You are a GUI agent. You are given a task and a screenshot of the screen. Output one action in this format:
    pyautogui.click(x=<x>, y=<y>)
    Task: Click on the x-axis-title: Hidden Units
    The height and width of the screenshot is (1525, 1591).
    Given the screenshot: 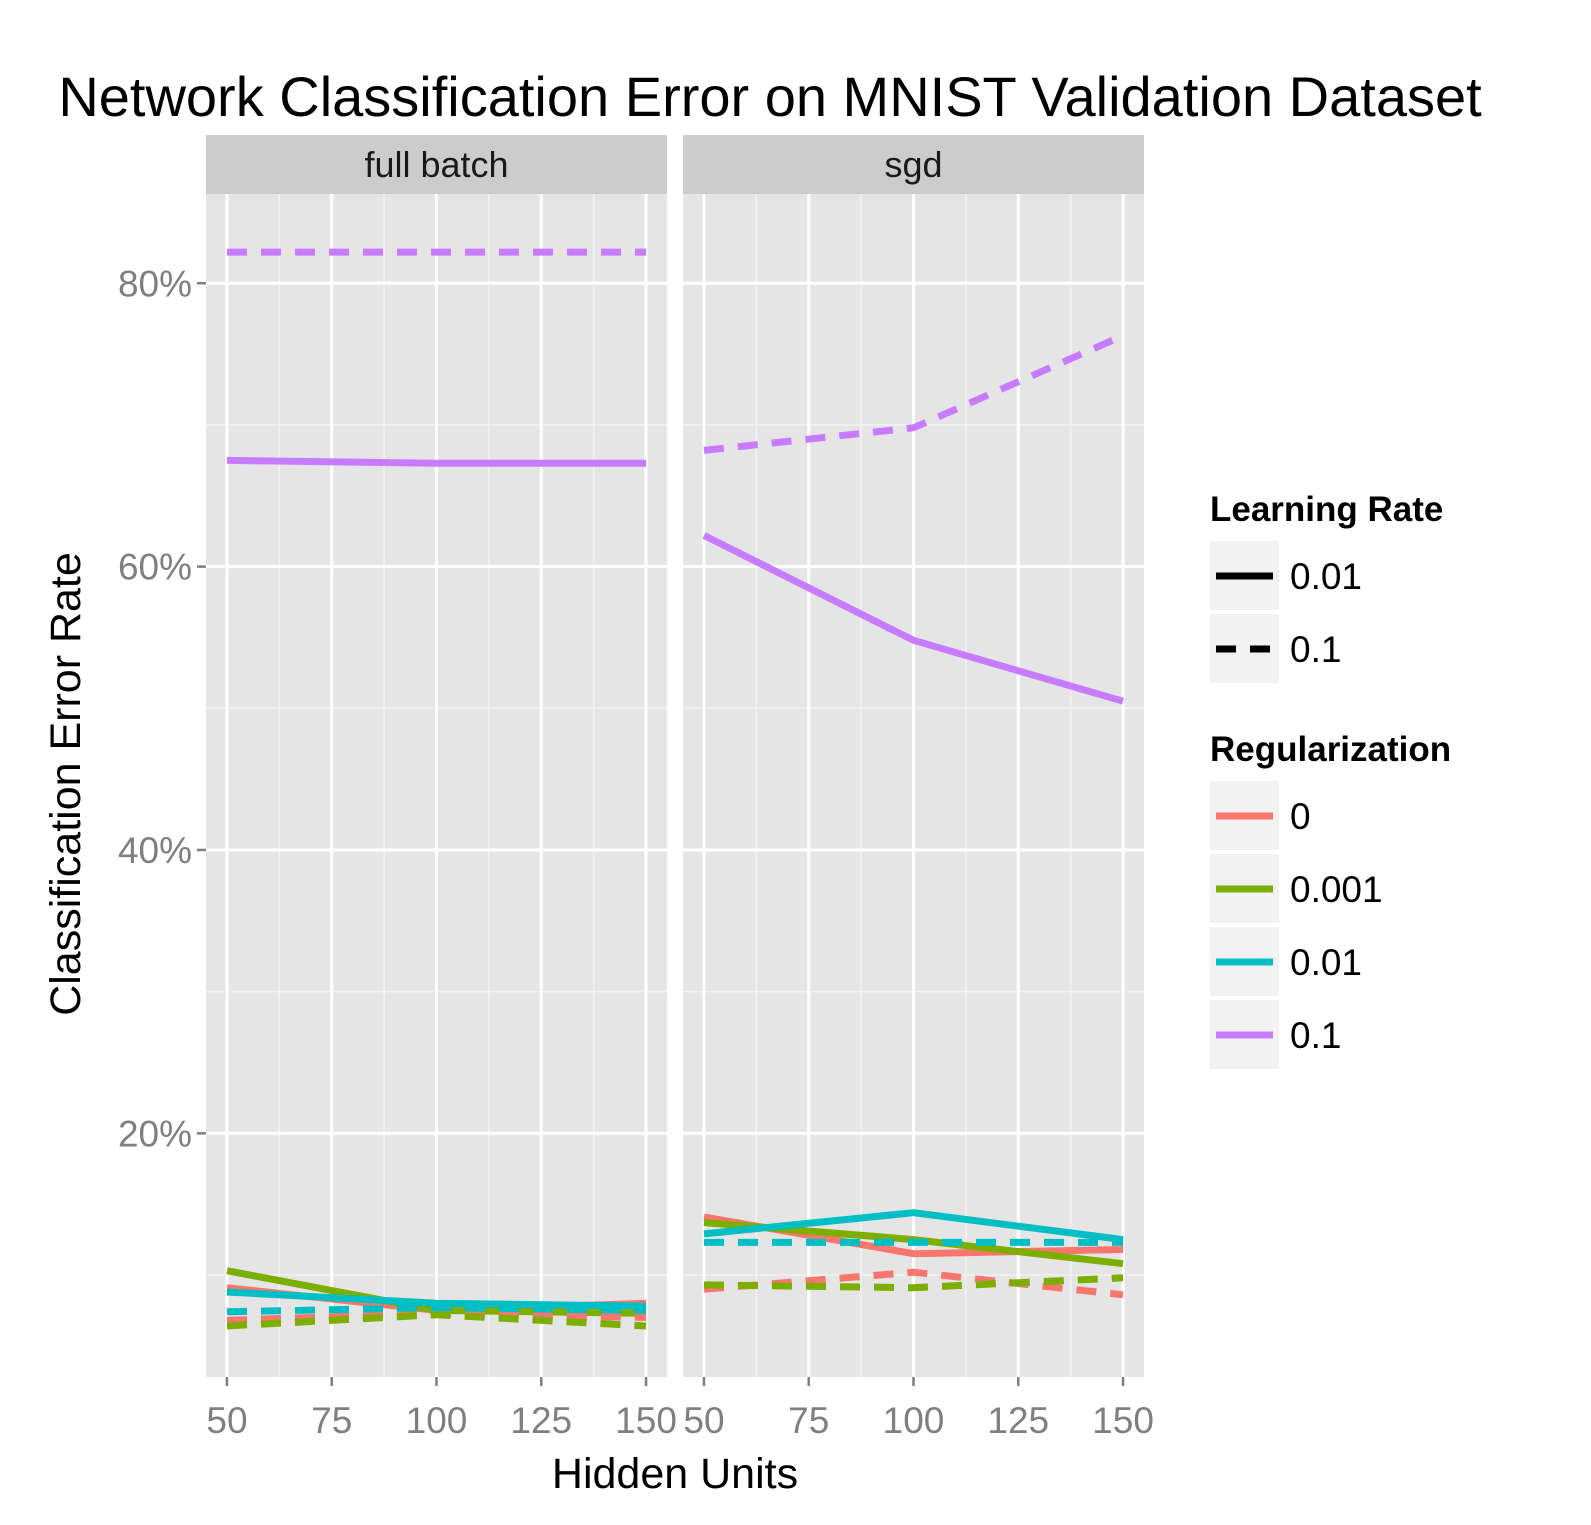 What is the action you would take?
    pyautogui.click(x=675, y=1474)
    